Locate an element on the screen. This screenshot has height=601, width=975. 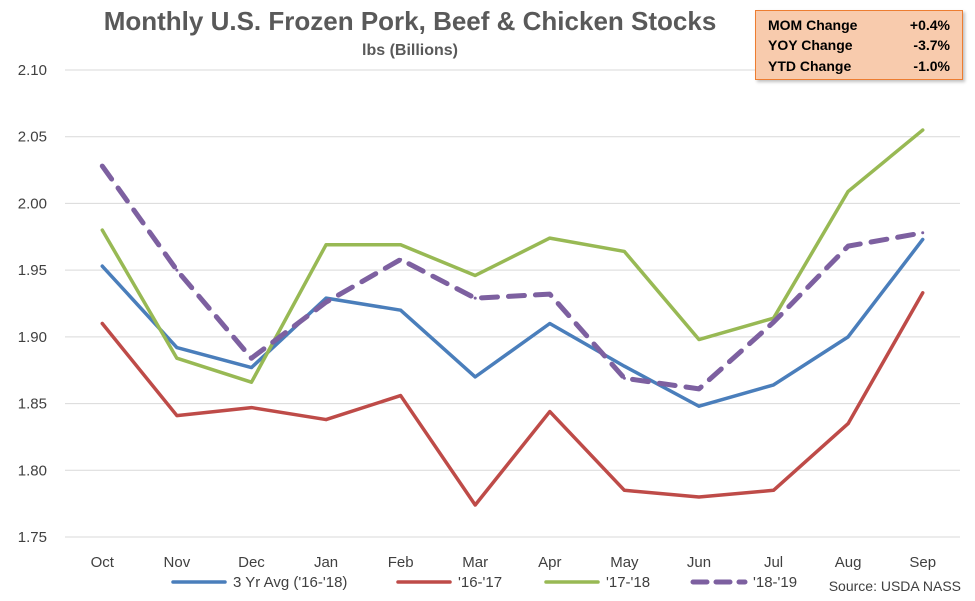
legend-label: '16-'17 is located at coordinates (480, 582).